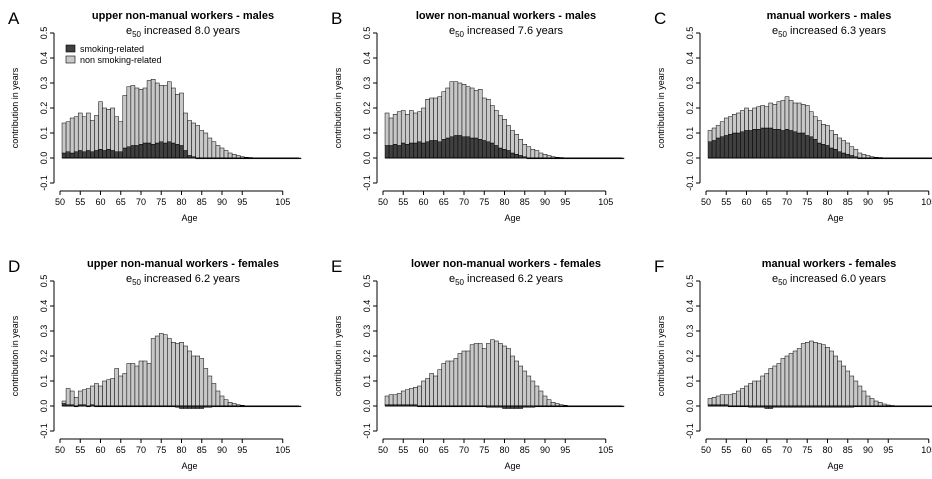 This screenshot has width=932, height=479. Describe the element at coordinates (129, 31) in the screenshot. I see `subtitle-e: e` at that location.